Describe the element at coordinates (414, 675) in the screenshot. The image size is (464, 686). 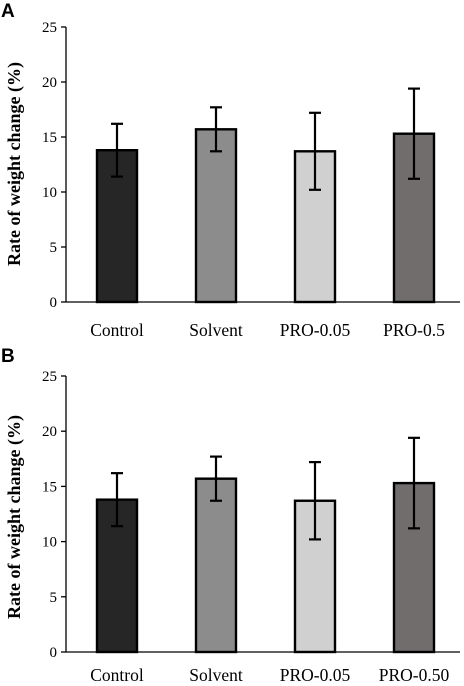
I see `x-tick-label: PRO-0.50` at that location.